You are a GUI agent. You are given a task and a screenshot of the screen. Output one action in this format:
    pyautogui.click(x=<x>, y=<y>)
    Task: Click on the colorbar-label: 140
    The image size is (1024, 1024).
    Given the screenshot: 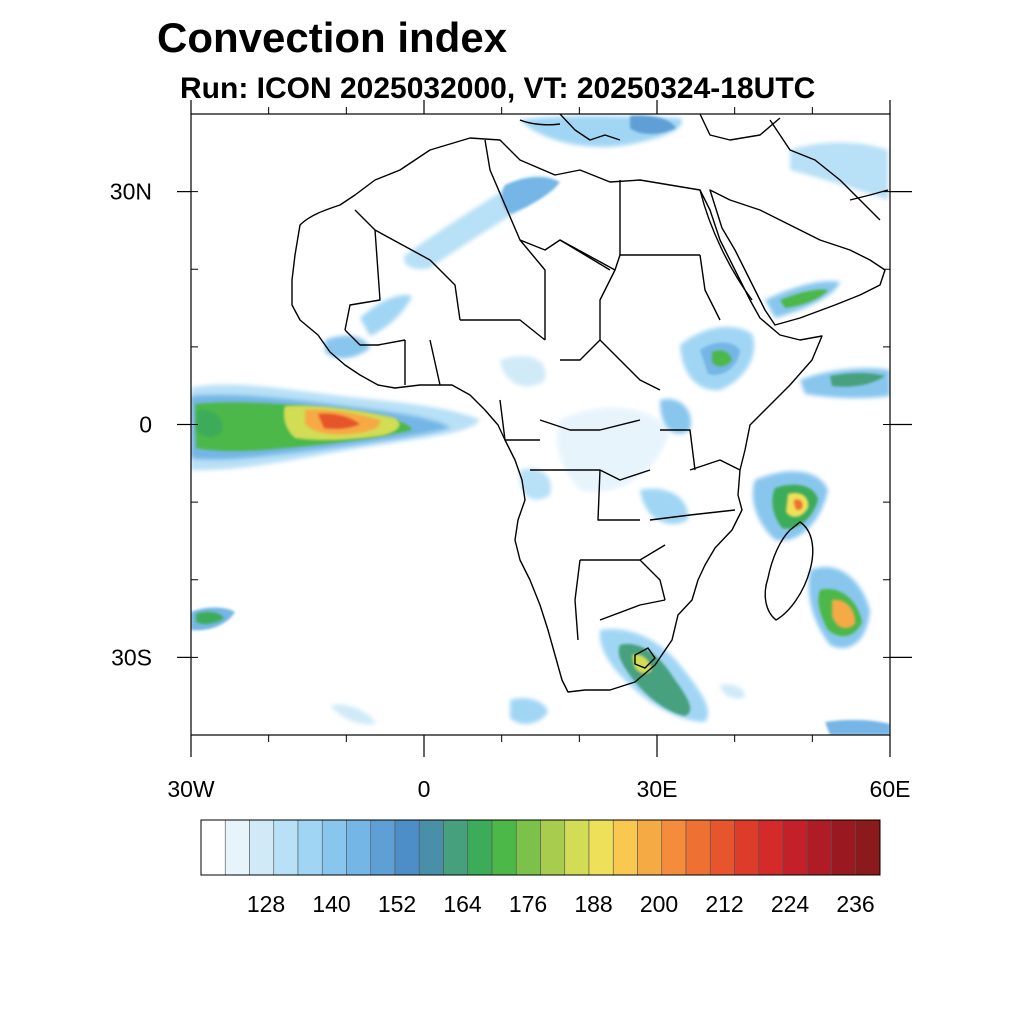 What is the action you would take?
    pyautogui.click(x=331, y=904)
    